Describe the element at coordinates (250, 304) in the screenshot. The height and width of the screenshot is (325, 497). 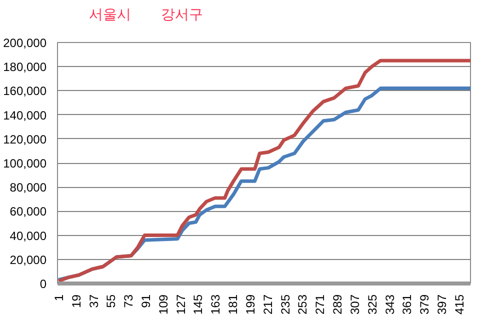
I see `x-tick-label: 199` at that location.